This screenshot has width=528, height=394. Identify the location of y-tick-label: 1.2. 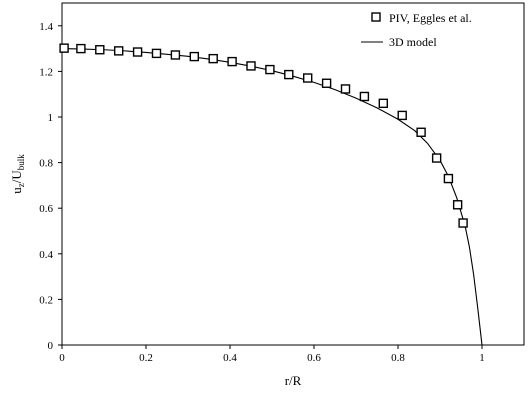
(46, 72).